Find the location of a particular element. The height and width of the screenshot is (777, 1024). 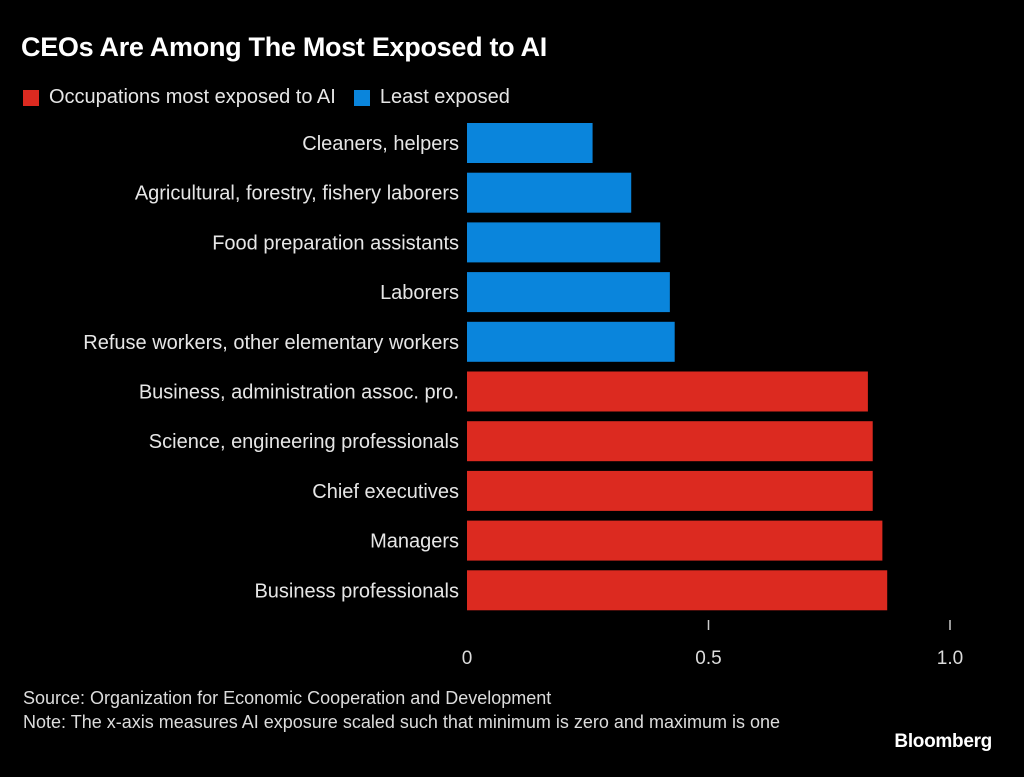

legend-item-most-exposed: Occupations most exposed to AI is located at coordinates (179, 97).